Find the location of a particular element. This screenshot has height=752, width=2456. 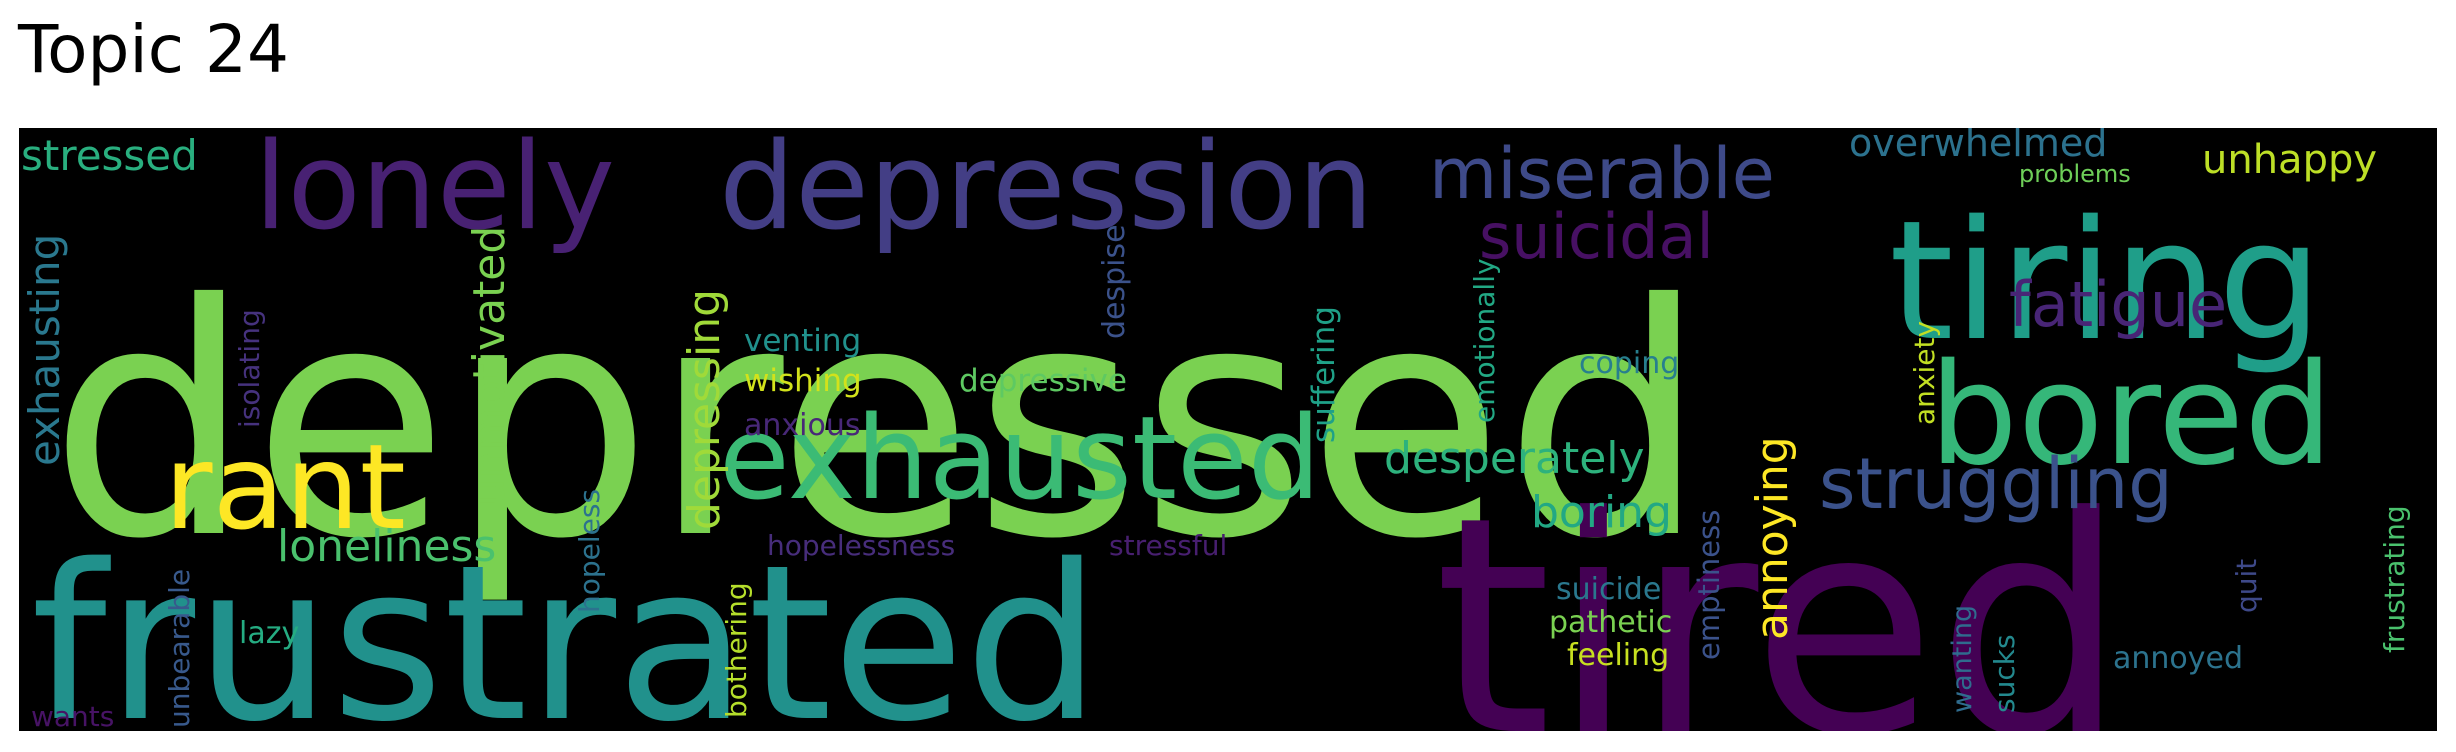

word-miserable: miserable is located at coordinates (1602, 174).